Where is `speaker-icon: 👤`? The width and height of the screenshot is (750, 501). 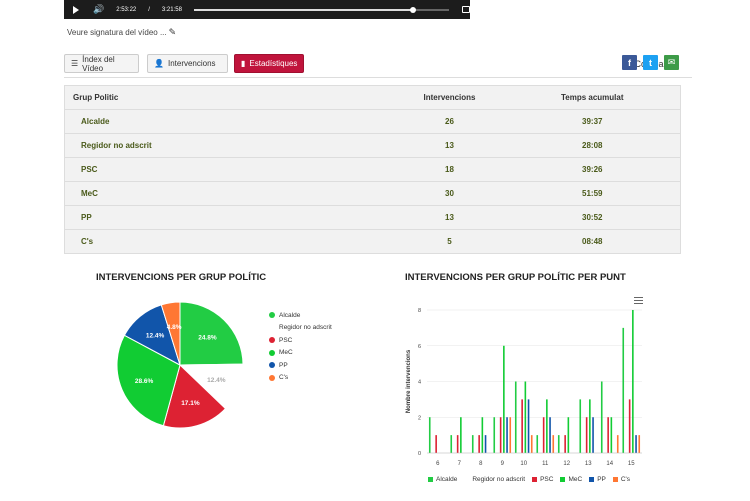 speaker-icon: 👤 is located at coordinates (159, 63).